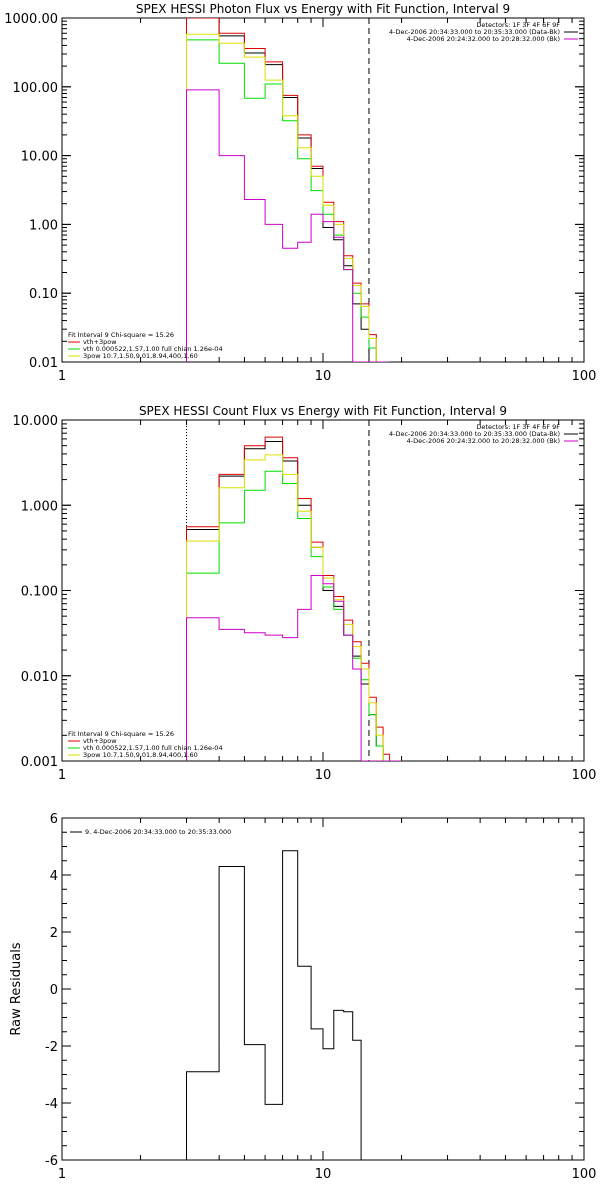  I want to click on y-tick-label: 0.001, so click(39, 762).